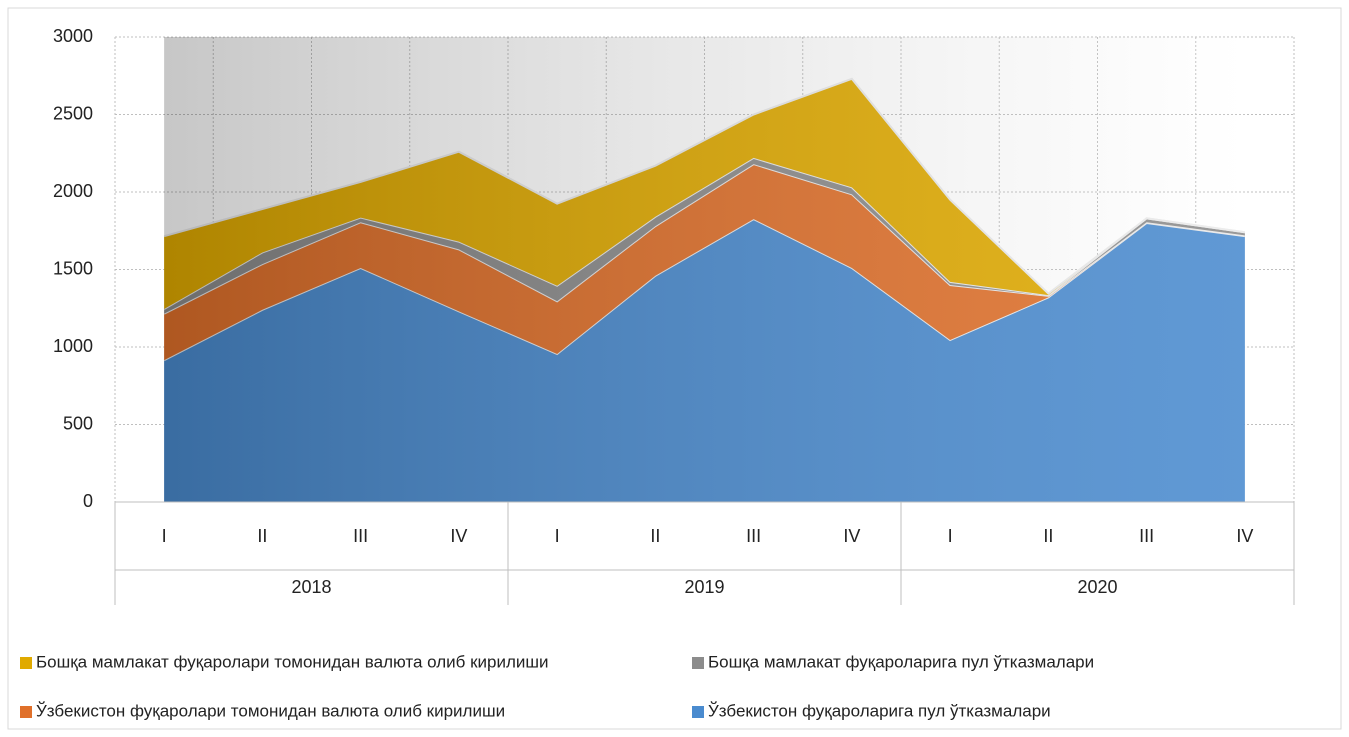 Image resolution: width=1349 pixels, height=737 pixels. I want to click on group-label: 2020, so click(1097, 587).